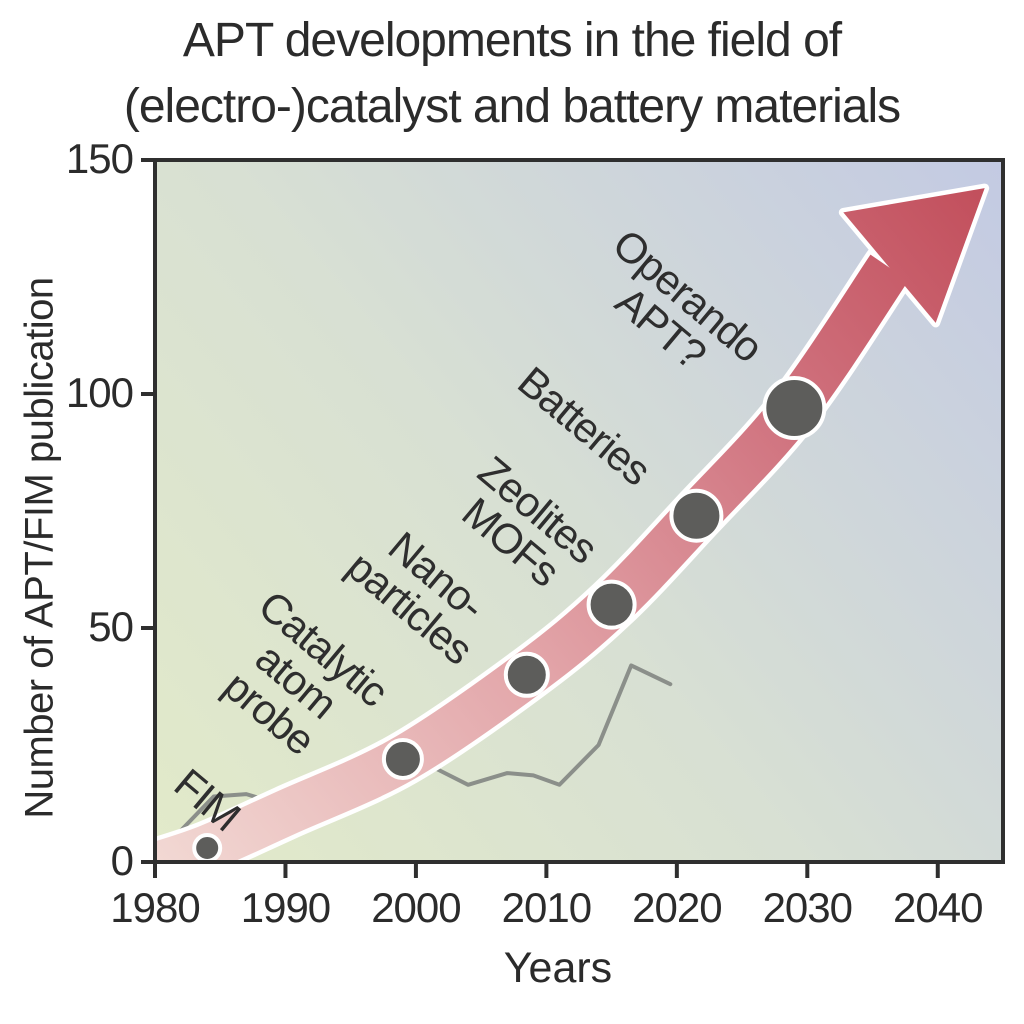 The height and width of the screenshot is (1024, 1024). What do you see at coordinates (914, 255) in the screenshot?
I see `trend-arrow-head` at bounding box center [914, 255].